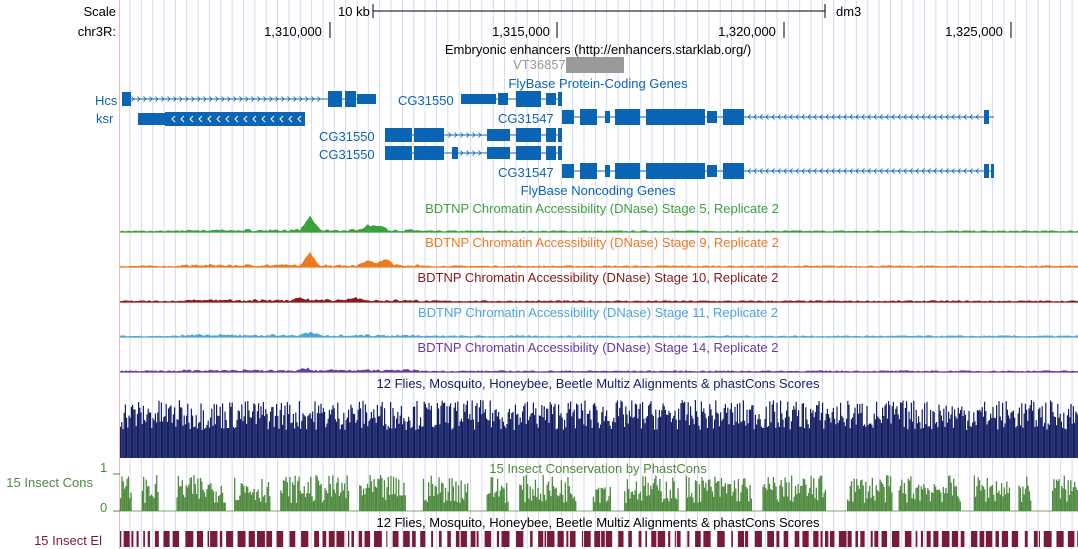  Describe the element at coordinates (49, 482) in the screenshot. I see `cons-side-label: 15 Insect Cons` at that location.